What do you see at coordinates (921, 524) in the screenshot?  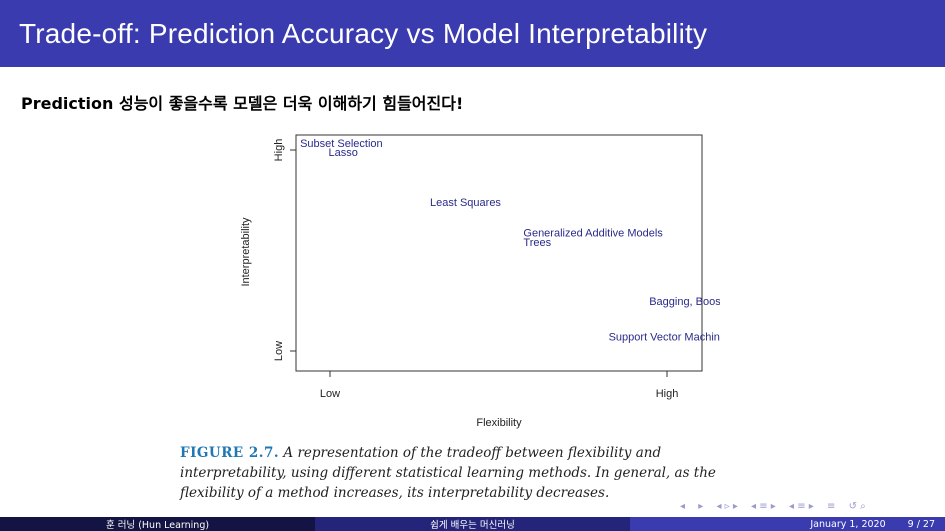 I see `footer-page-number: 9 / 27` at bounding box center [921, 524].